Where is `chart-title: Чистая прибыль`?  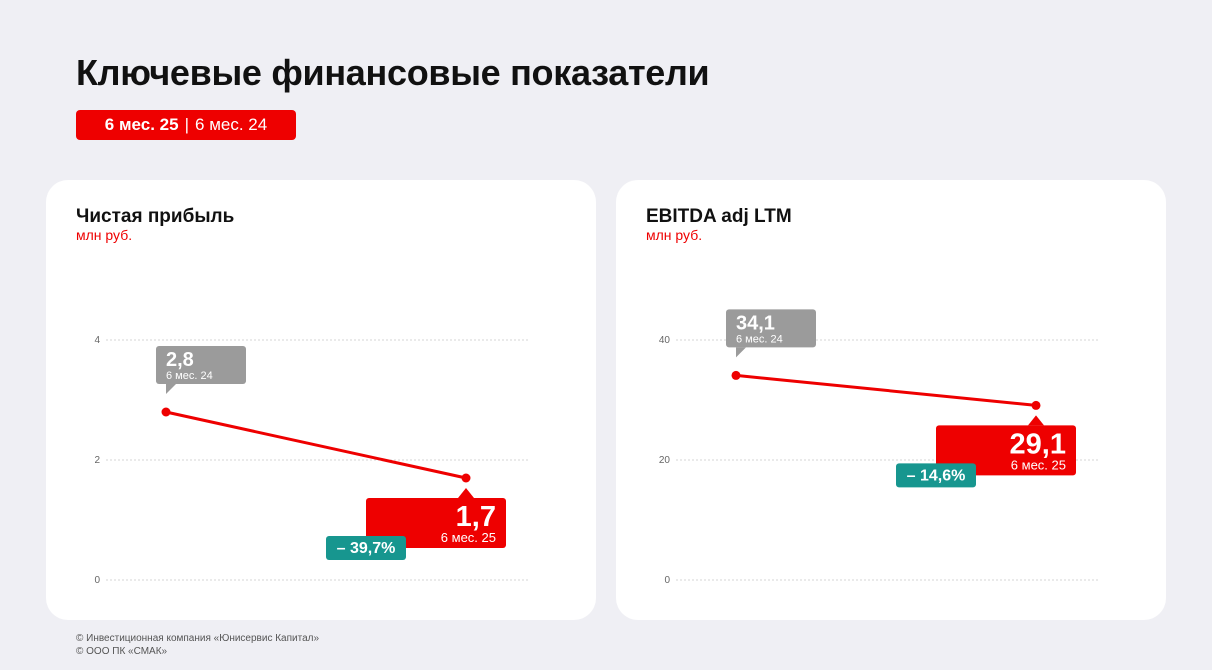 chart-title: Чистая прибыль is located at coordinates (155, 216).